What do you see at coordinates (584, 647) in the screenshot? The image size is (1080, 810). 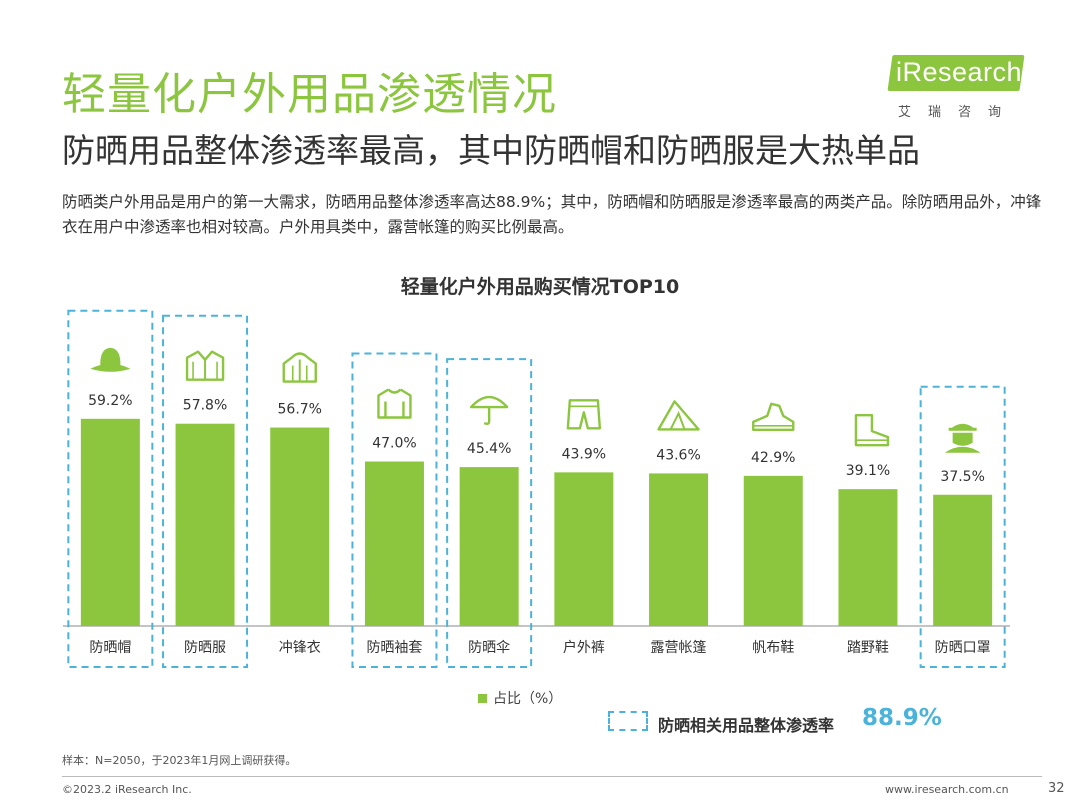 I see `category-label: 户外裤` at bounding box center [584, 647].